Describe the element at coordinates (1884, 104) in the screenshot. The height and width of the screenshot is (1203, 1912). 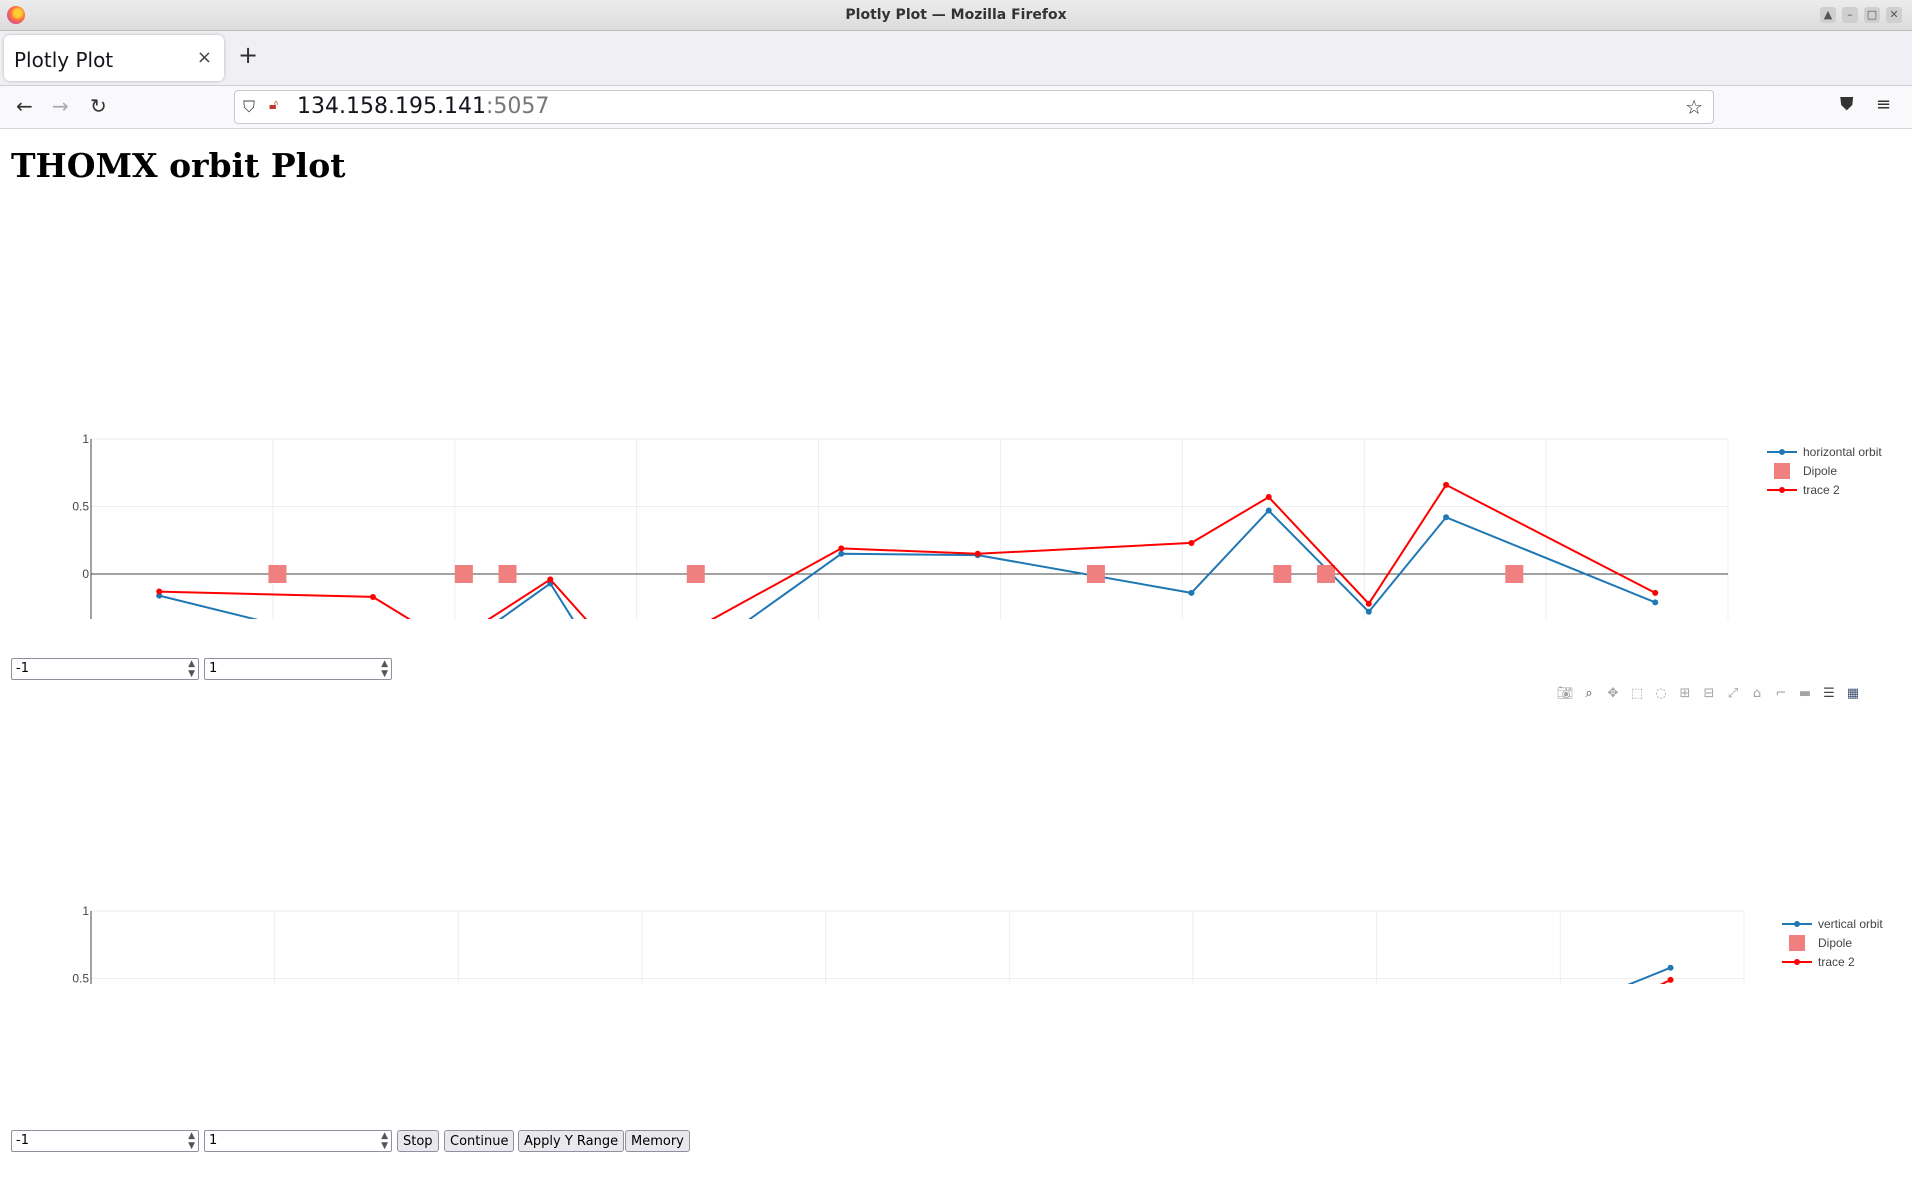
I see `menu-icon: ≡` at that location.